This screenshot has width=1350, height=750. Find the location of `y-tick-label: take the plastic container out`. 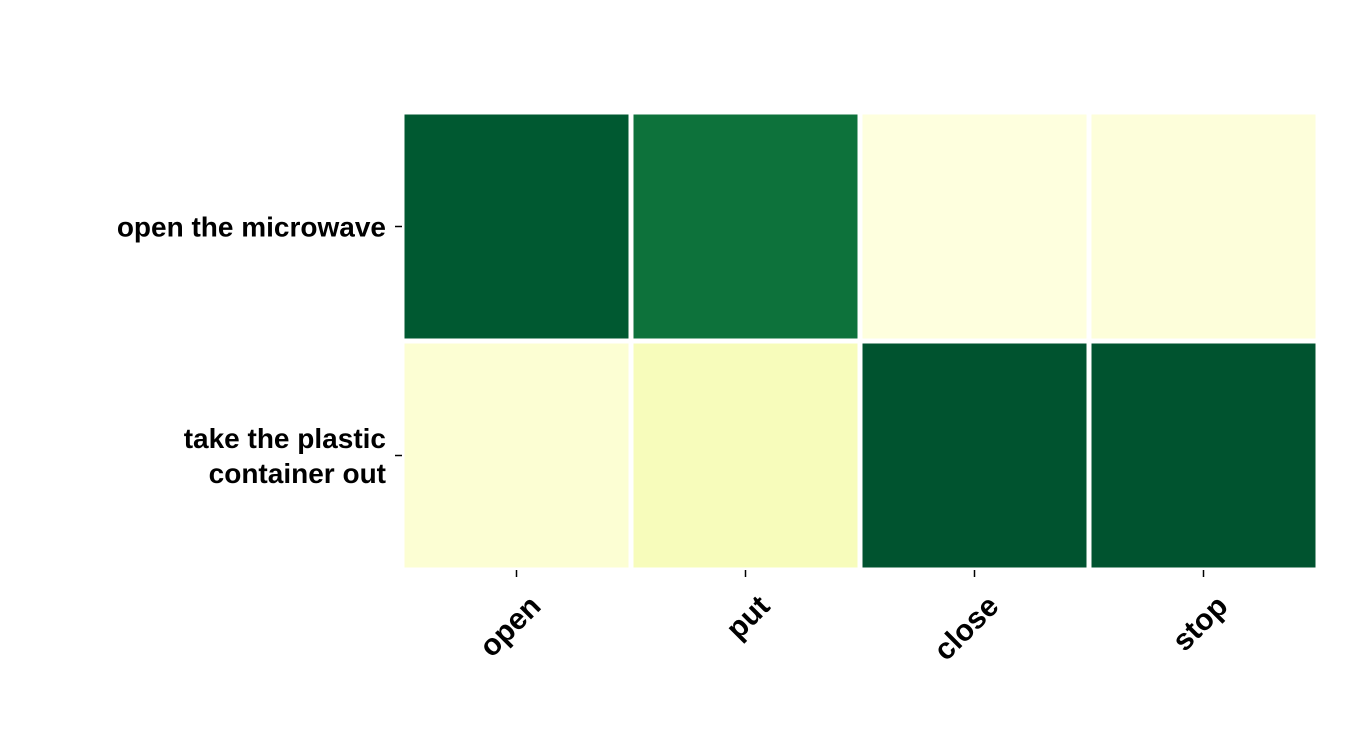

y-tick-label: take the plastic container out is located at coordinates (285, 456).